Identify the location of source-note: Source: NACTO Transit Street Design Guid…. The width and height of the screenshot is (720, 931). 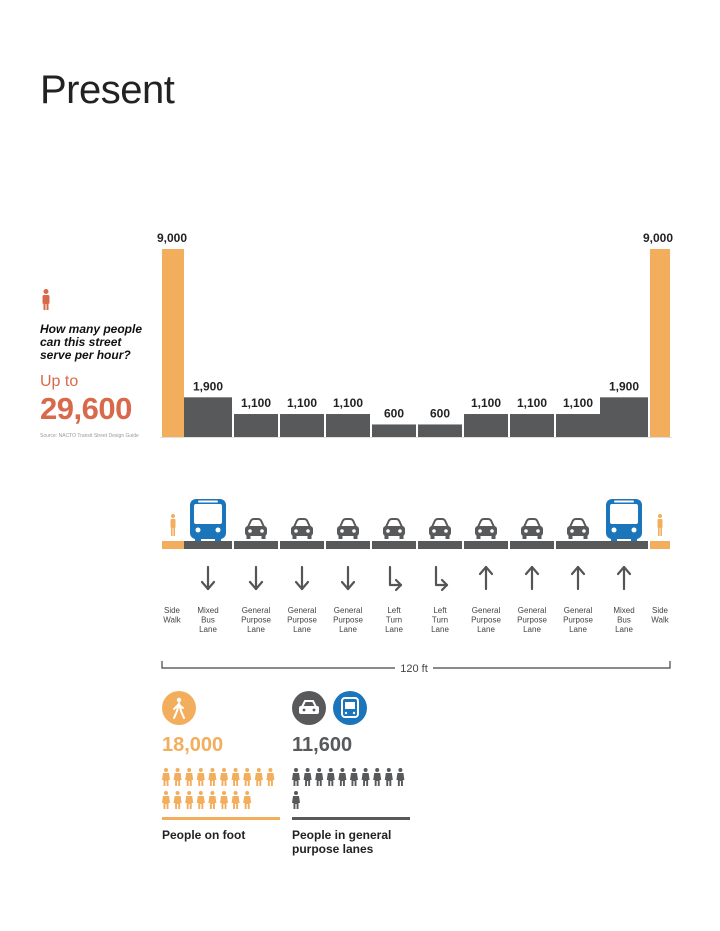
(89, 436).